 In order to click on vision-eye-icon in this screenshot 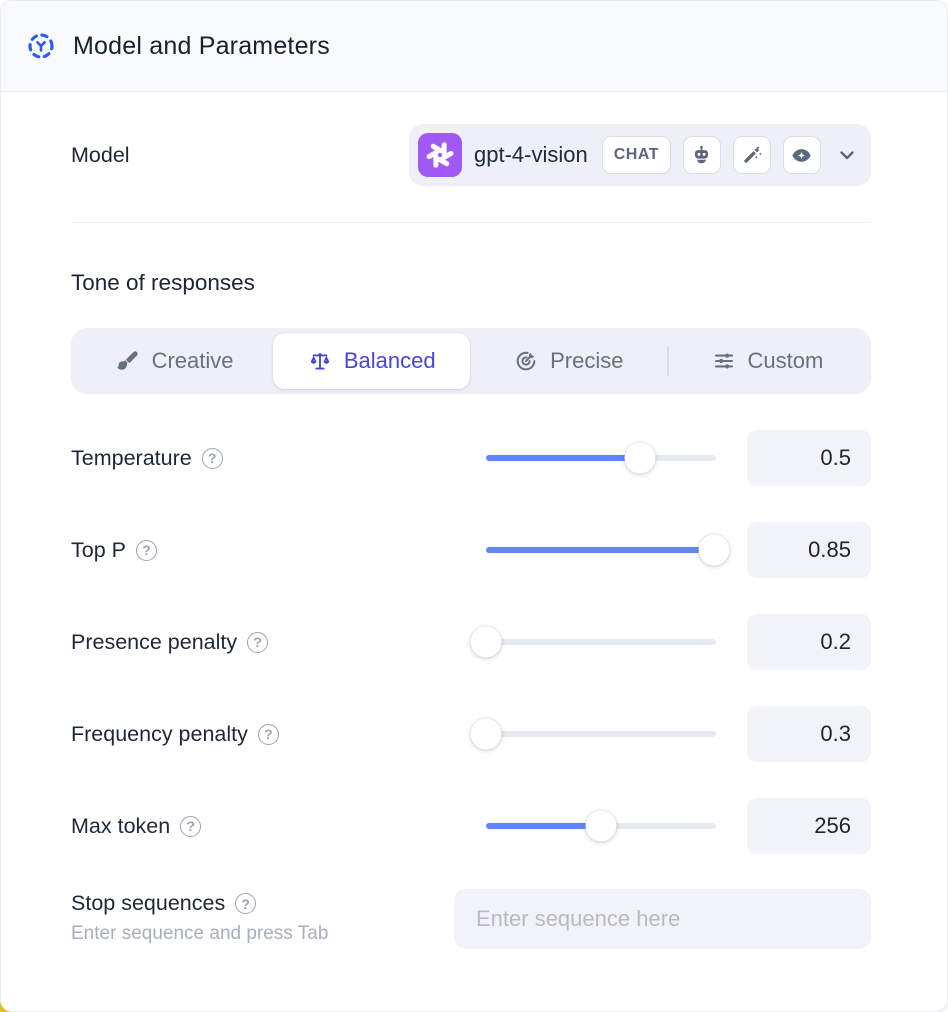, I will do `click(802, 155)`.